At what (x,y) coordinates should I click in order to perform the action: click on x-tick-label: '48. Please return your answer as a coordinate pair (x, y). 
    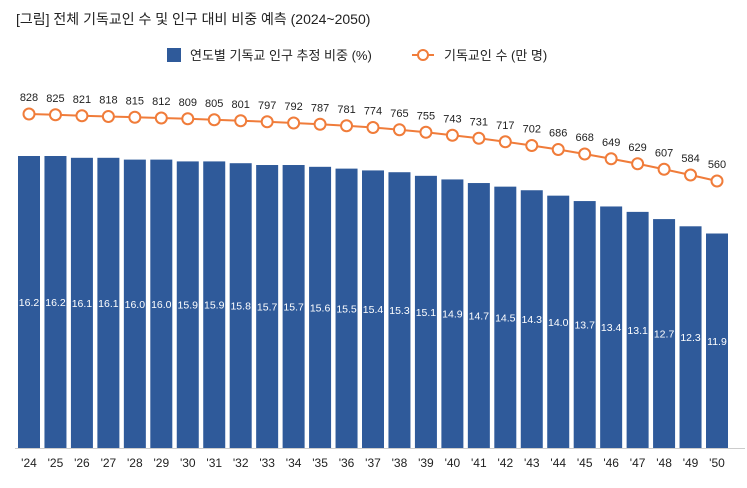
    Looking at the image, I should click on (664, 463).